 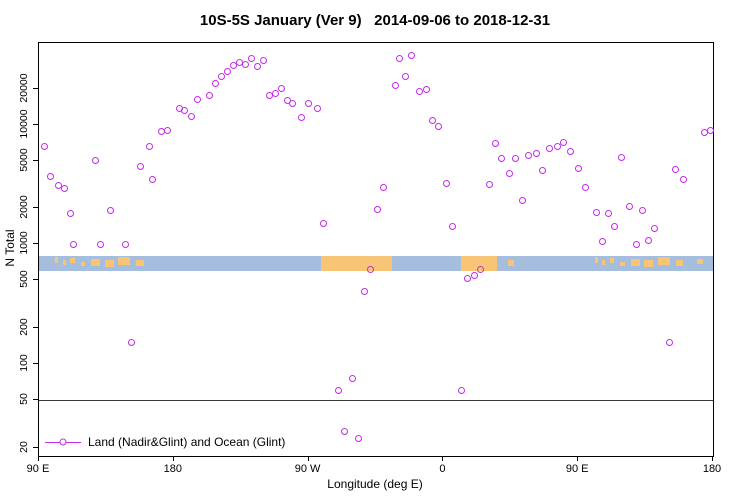 What do you see at coordinates (24, 363) in the screenshot?
I see `y-tick-label: 100` at bounding box center [24, 363].